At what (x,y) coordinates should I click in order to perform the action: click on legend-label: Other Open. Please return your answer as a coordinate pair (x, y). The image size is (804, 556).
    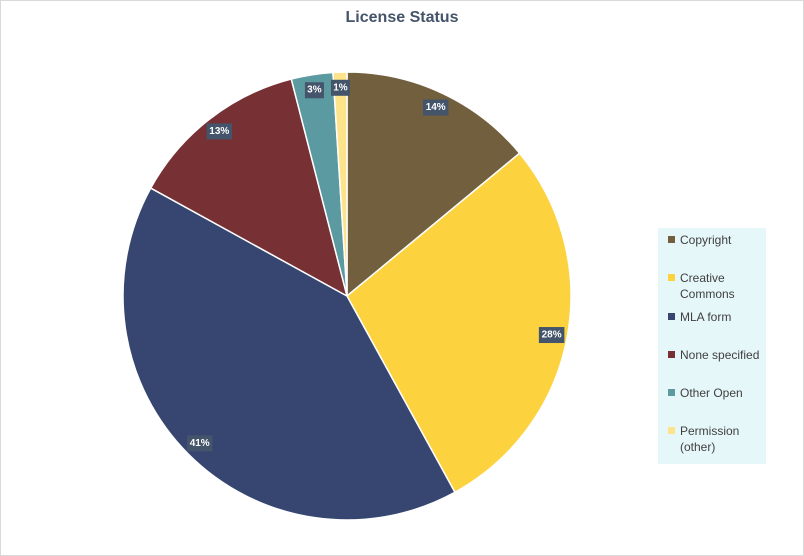
    Looking at the image, I should click on (711, 393).